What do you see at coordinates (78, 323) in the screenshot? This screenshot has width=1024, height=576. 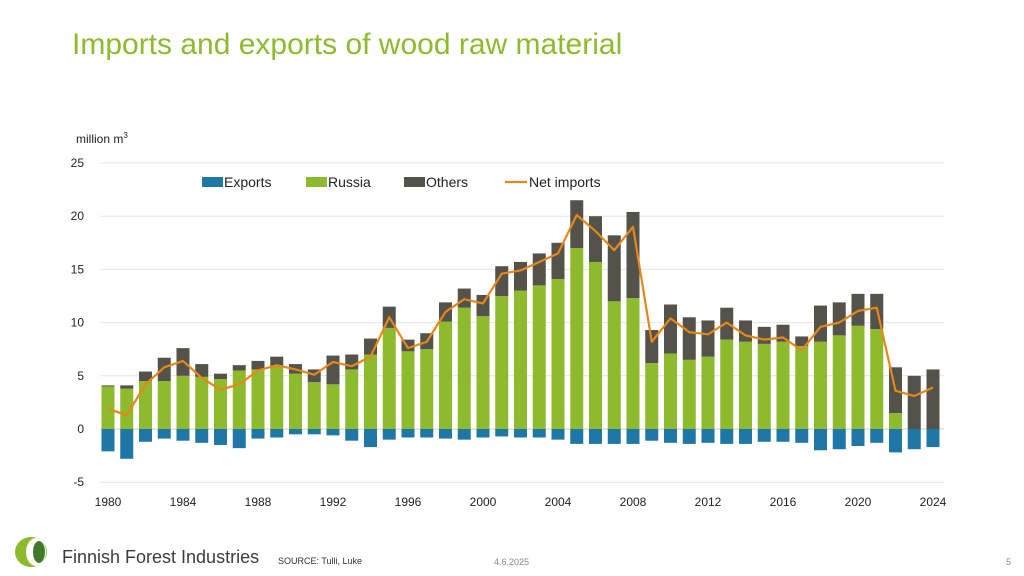 I see `y-tick-label: 10` at bounding box center [78, 323].